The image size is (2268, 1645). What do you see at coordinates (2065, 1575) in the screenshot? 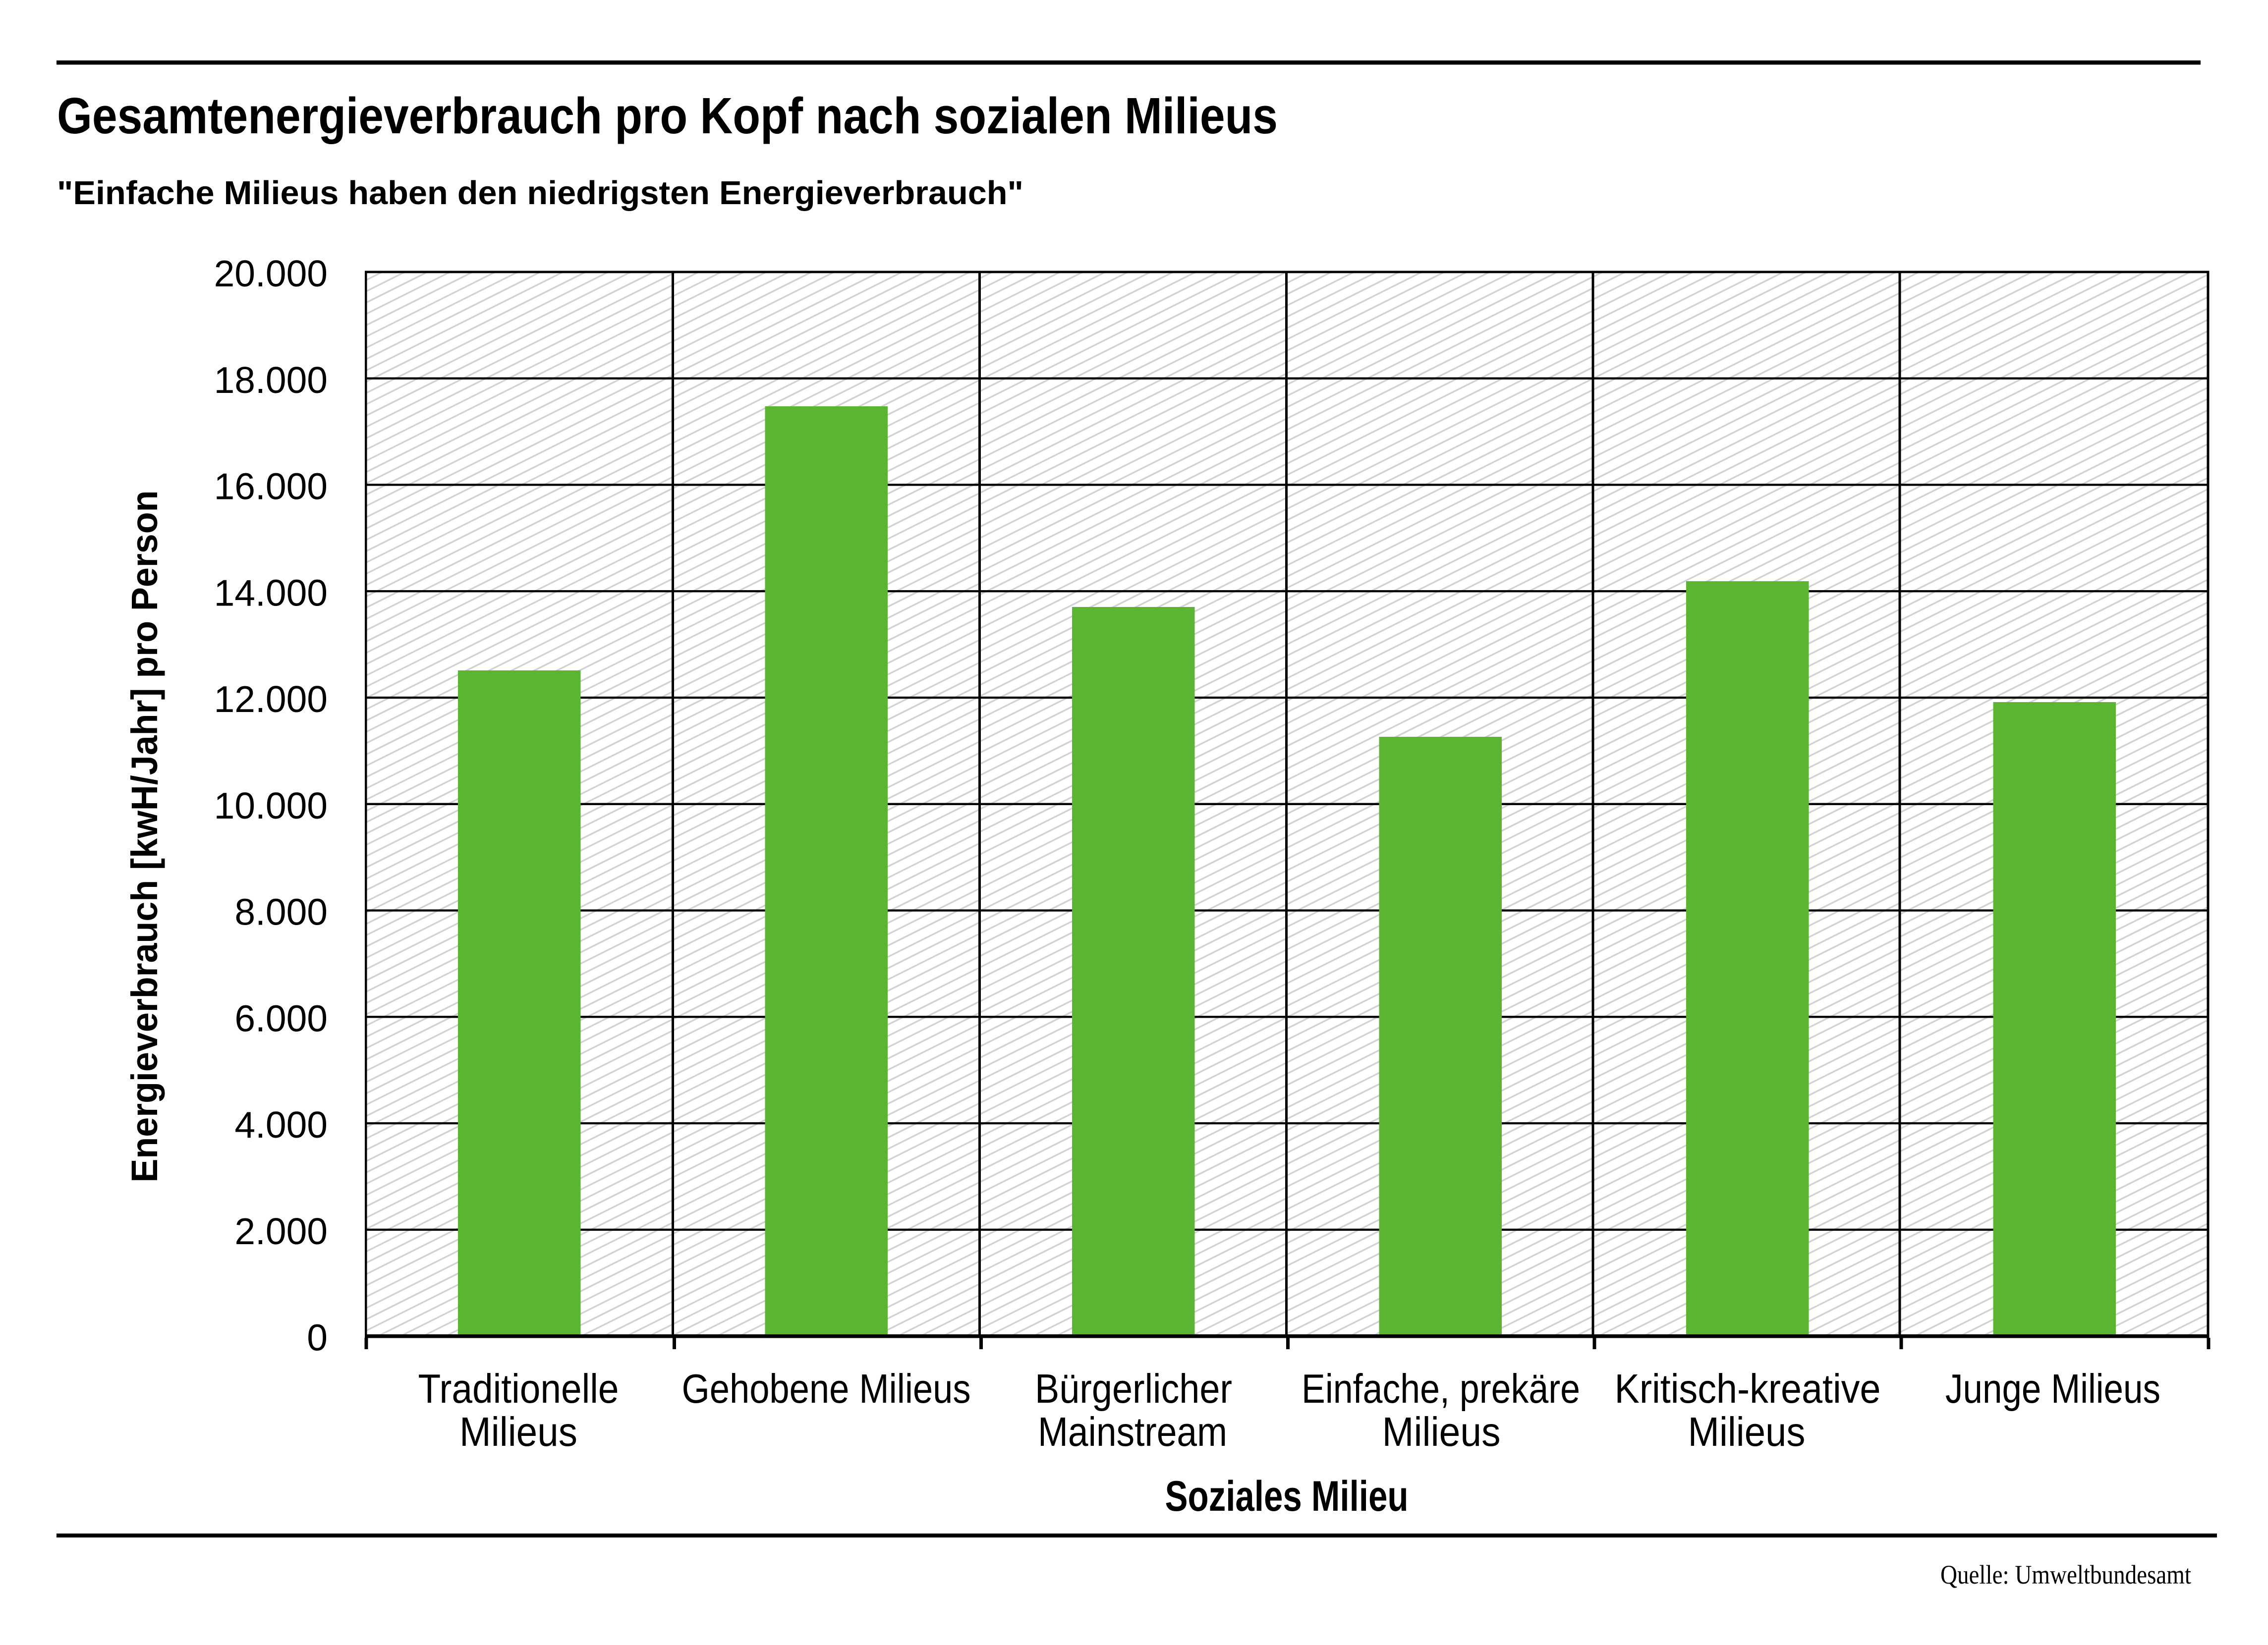
I see `svg-text: Quelle: Umweltbundesamt` at bounding box center [2065, 1575].